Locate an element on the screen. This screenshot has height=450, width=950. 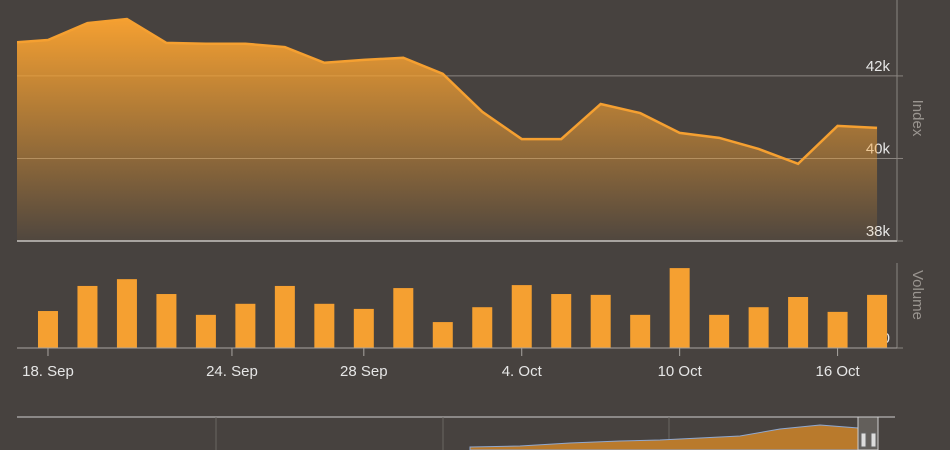
x-tick-label: 24. Sep is located at coordinates (232, 371).